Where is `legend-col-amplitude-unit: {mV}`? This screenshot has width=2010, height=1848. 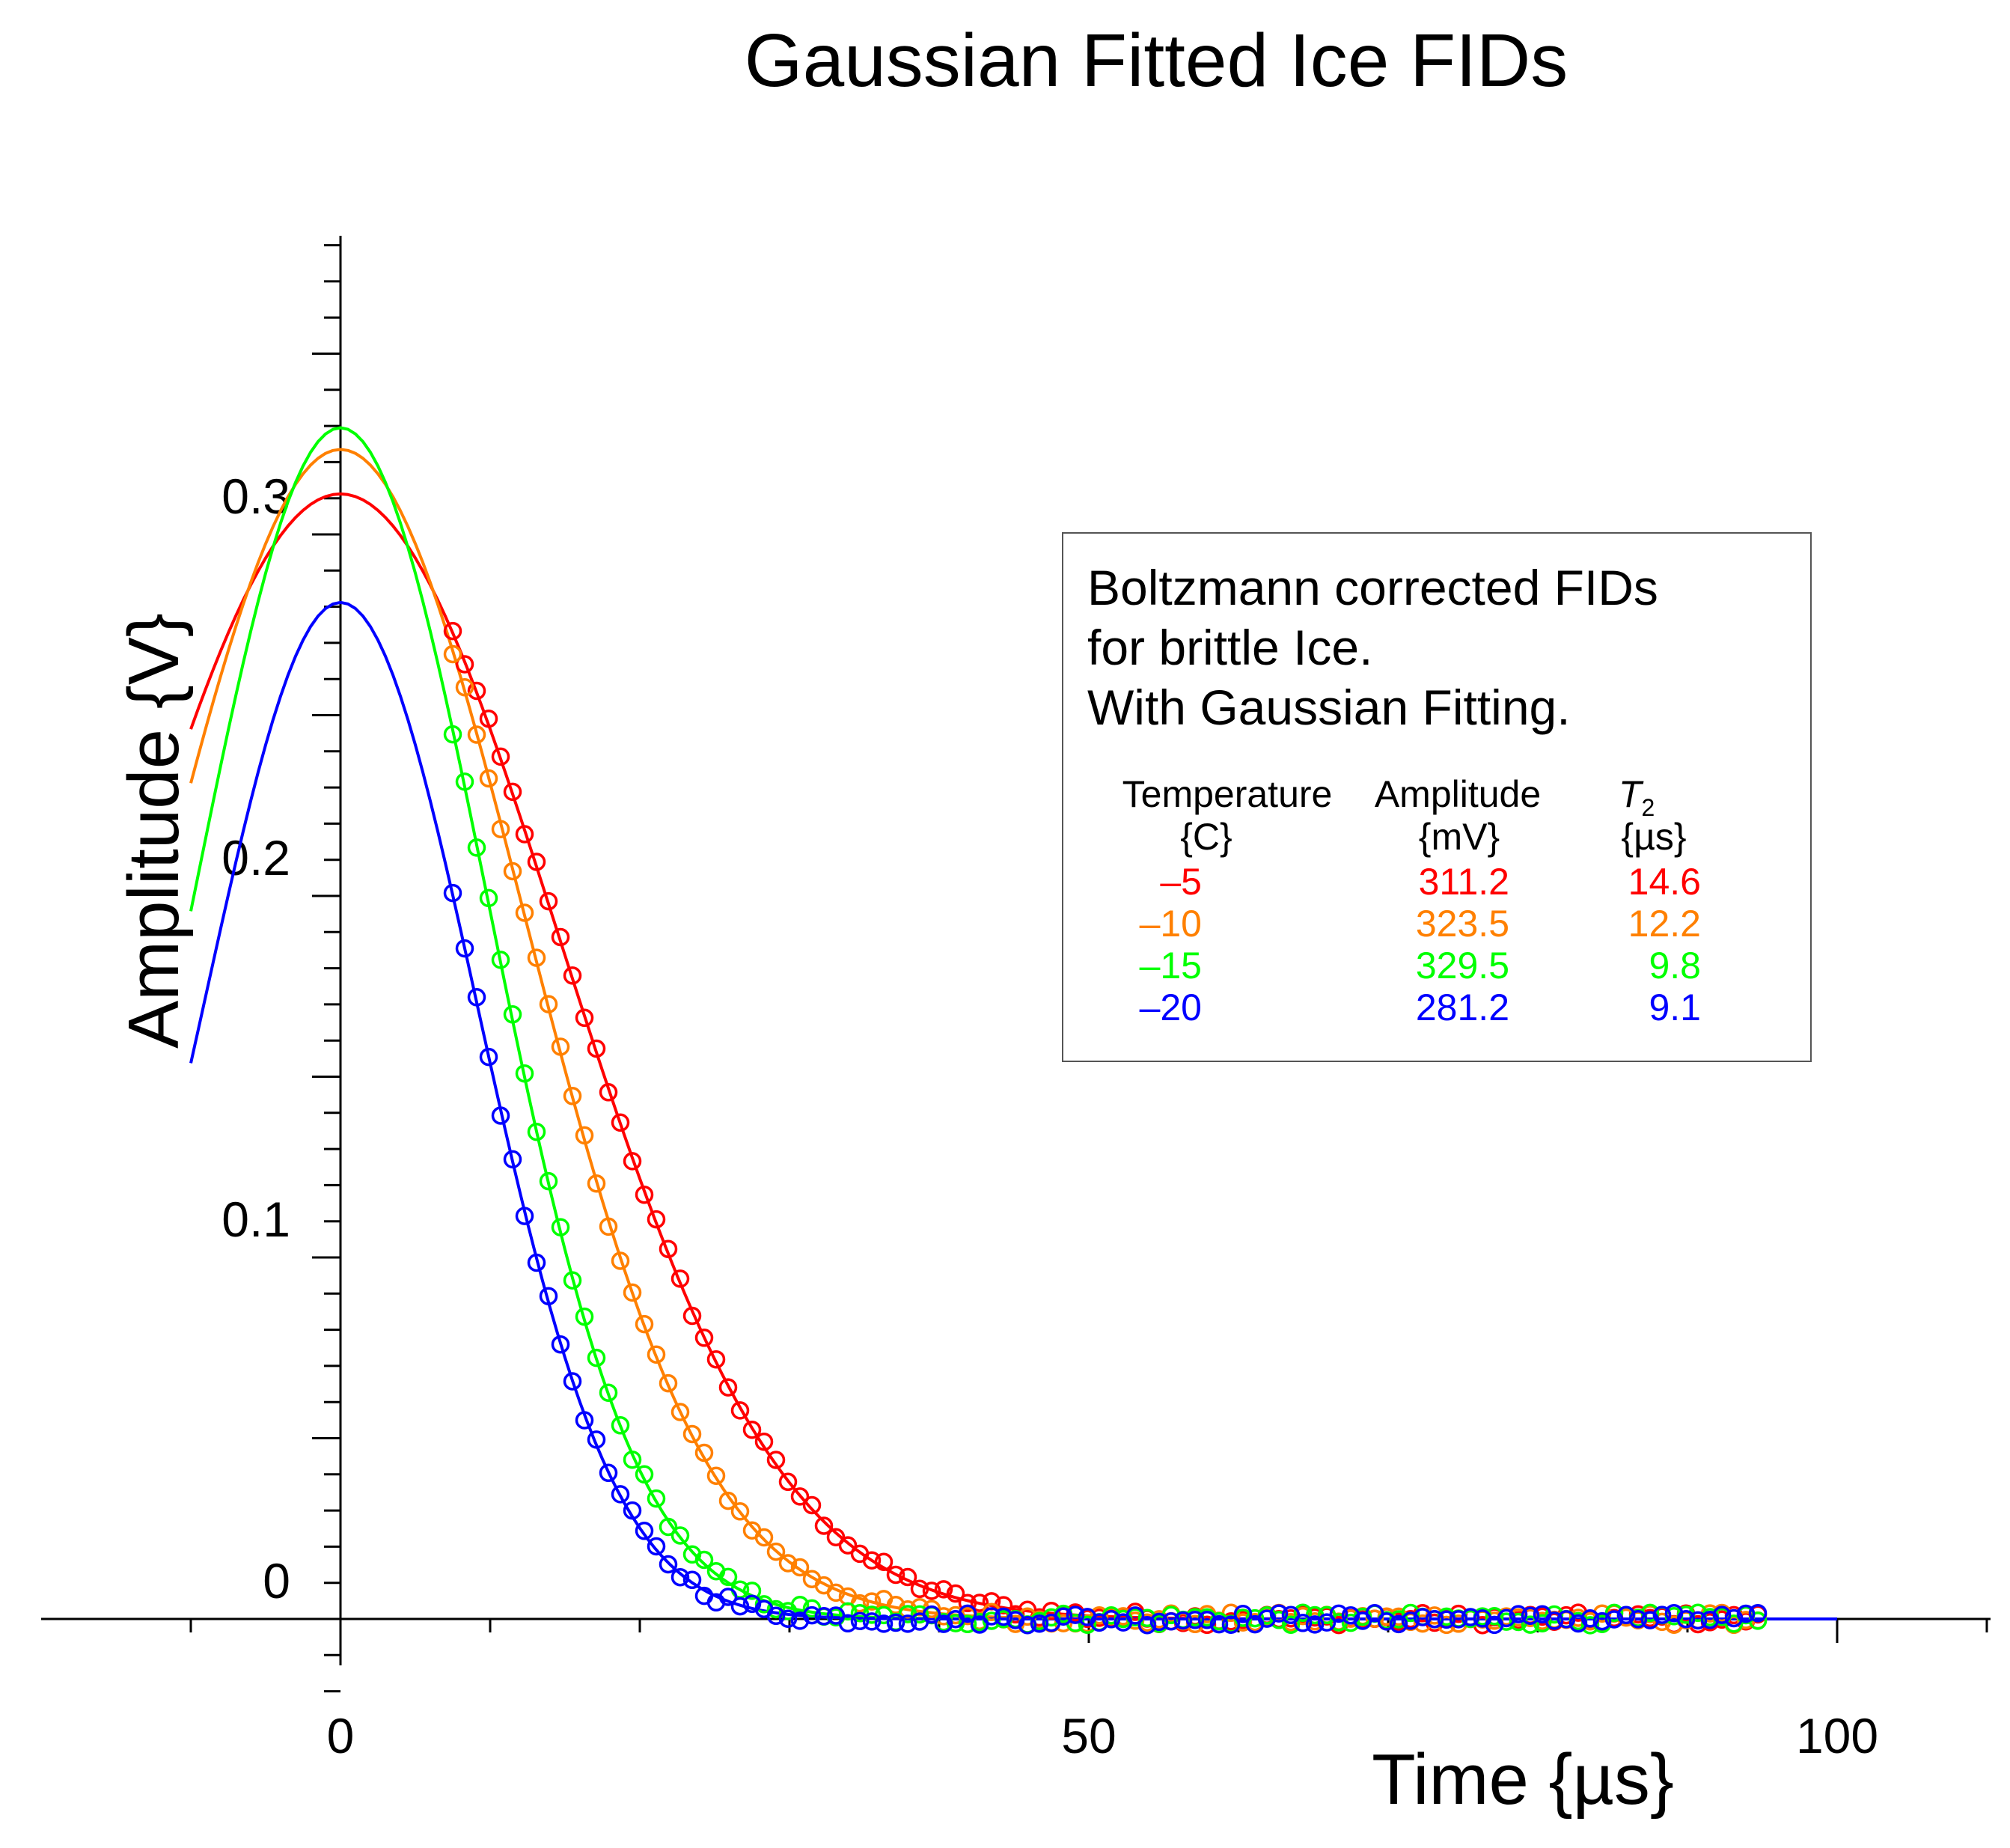 legend-col-amplitude-unit: {mV} is located at coordinates (1459, 837).